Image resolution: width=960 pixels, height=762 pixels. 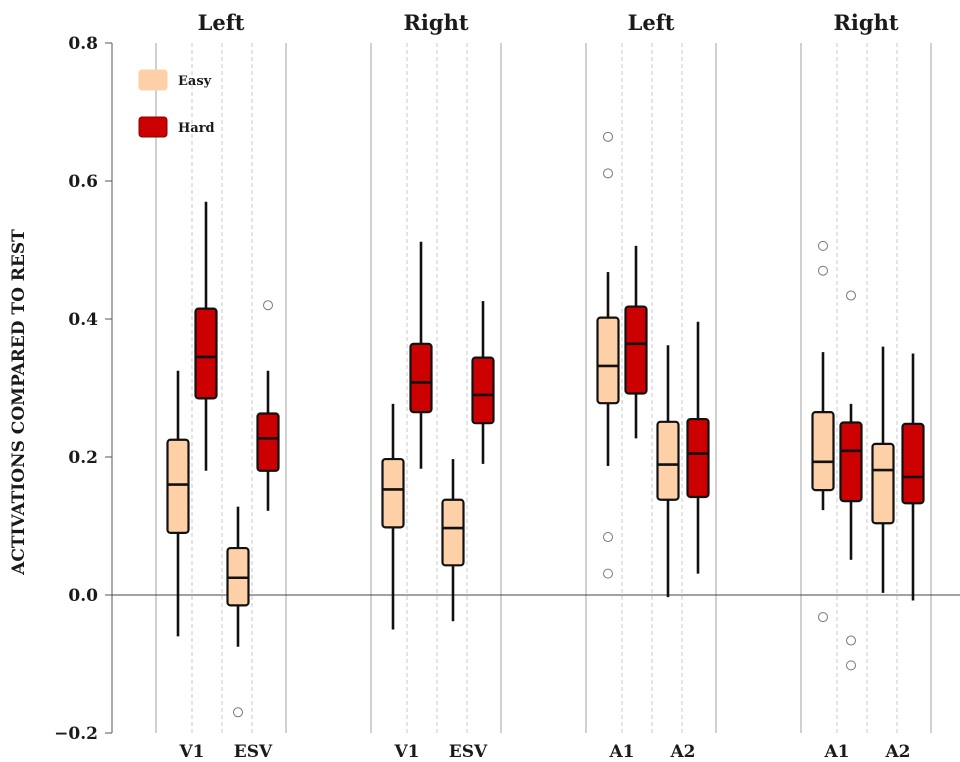 What do you see at coordinates (76, 734) in the screenshot?
I see `y-tick-label: −0.2` at bounding box center [76, 734].